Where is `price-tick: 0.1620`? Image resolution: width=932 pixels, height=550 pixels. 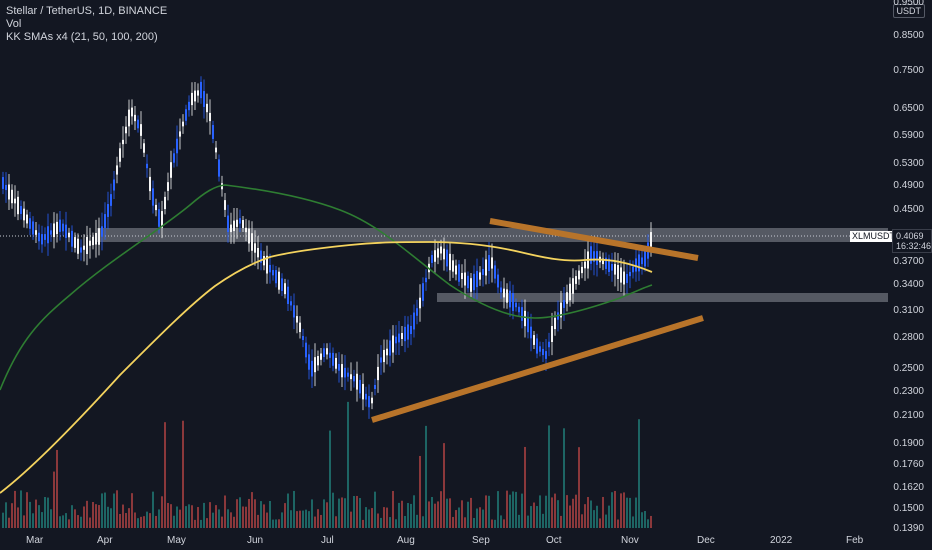
price-tick: 0.1620 is located at coordinates (908, 487).